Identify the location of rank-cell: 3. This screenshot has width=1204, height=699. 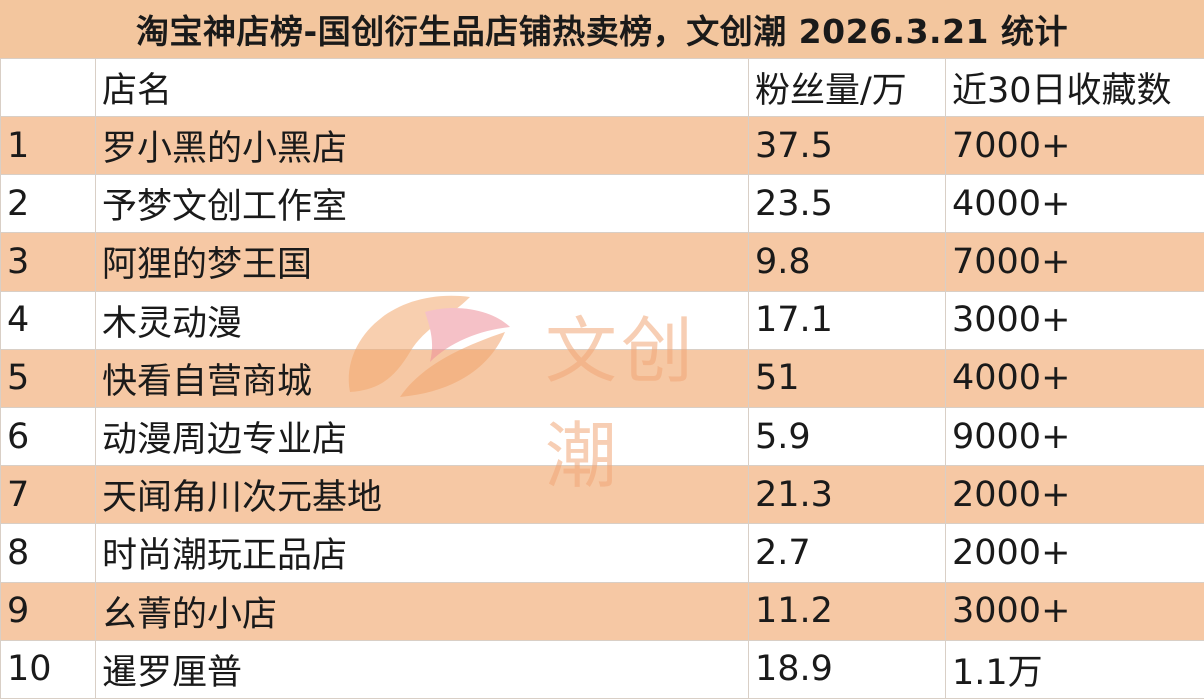
(48, 262).